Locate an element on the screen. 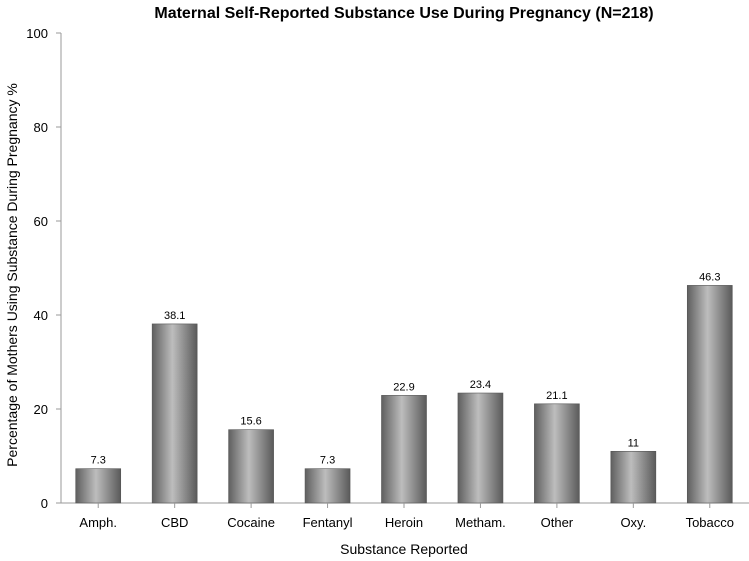  x-tick-label: Metham. is located at coordinates (480, 522).